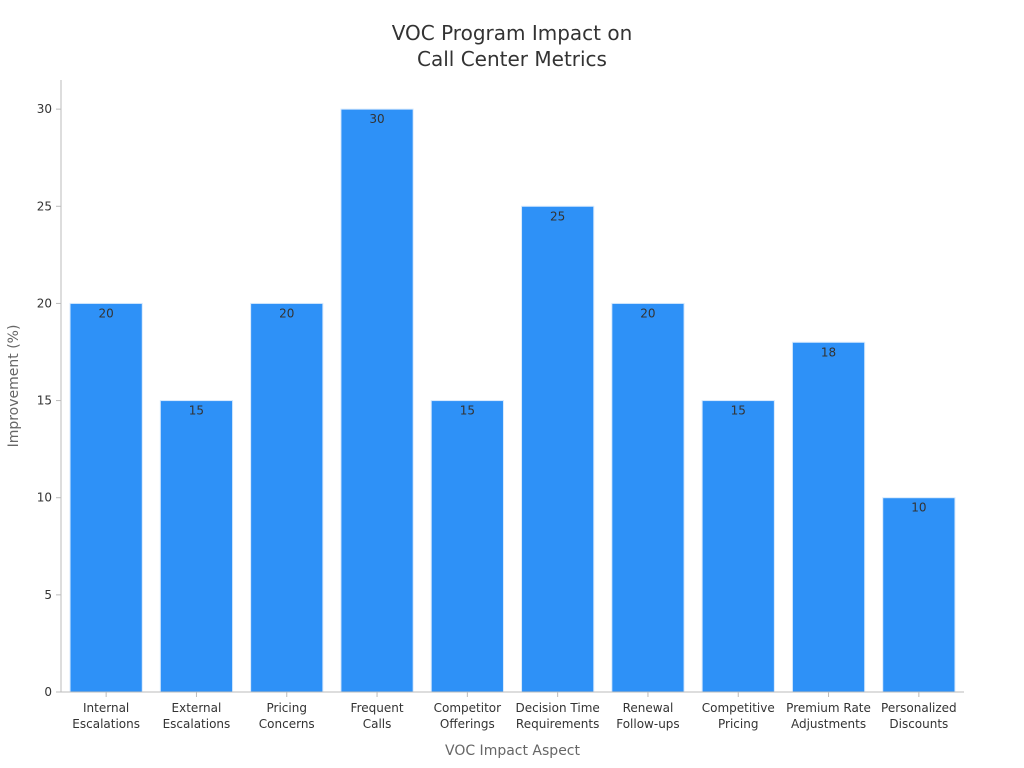 The width and height of the screenshot is (1024, 768). Describe the element at coordinates (557, 724) in the screenshot. I see `x-tick-label-5-line-1: Requirements` at that location.